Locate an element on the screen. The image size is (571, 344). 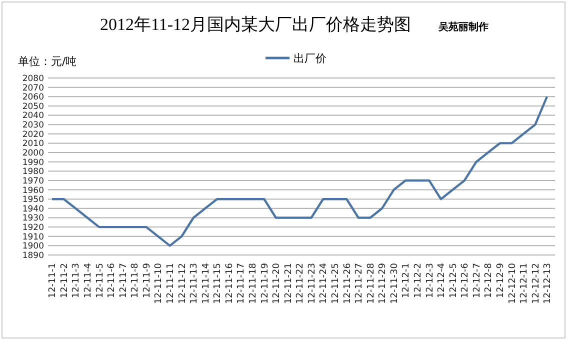
y-tick-label: 2060 is located at coordinates (33, 97).